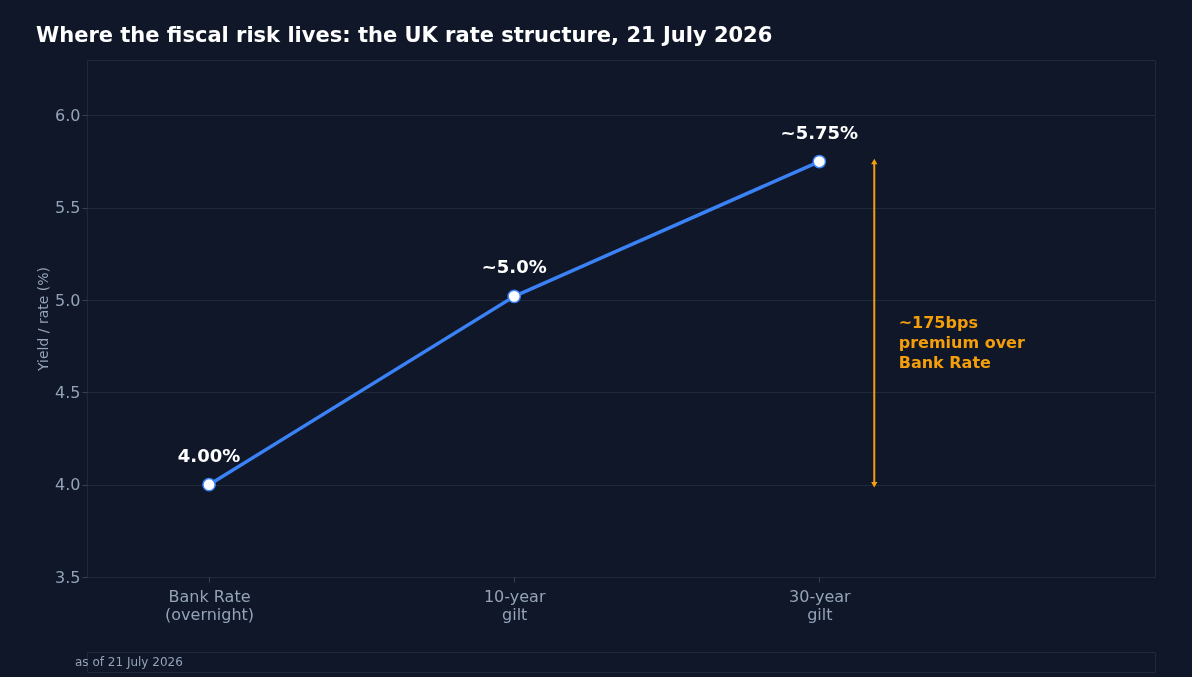  Describe the element at coordinates (129, 662) in the screenshot. I see `text: as of 21 July 2026` at that location.